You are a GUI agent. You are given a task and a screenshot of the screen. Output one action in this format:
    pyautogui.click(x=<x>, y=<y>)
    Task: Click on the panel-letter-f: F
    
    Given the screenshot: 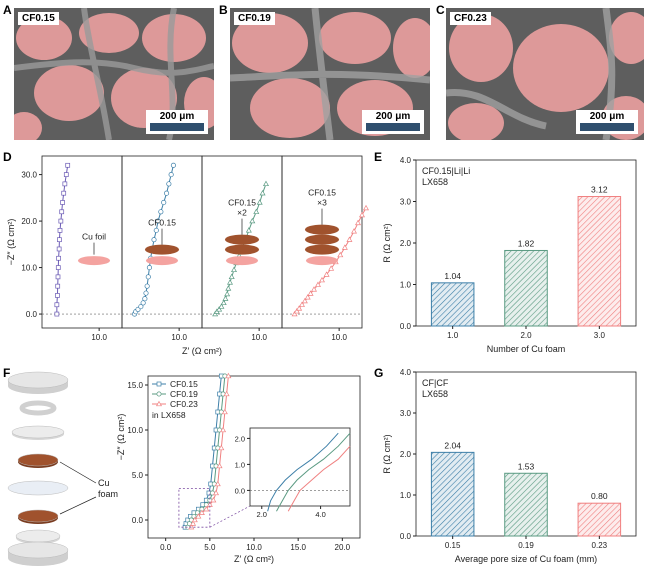 What is the action you would take?
    pyautogui.click(x=7, y=373)
    